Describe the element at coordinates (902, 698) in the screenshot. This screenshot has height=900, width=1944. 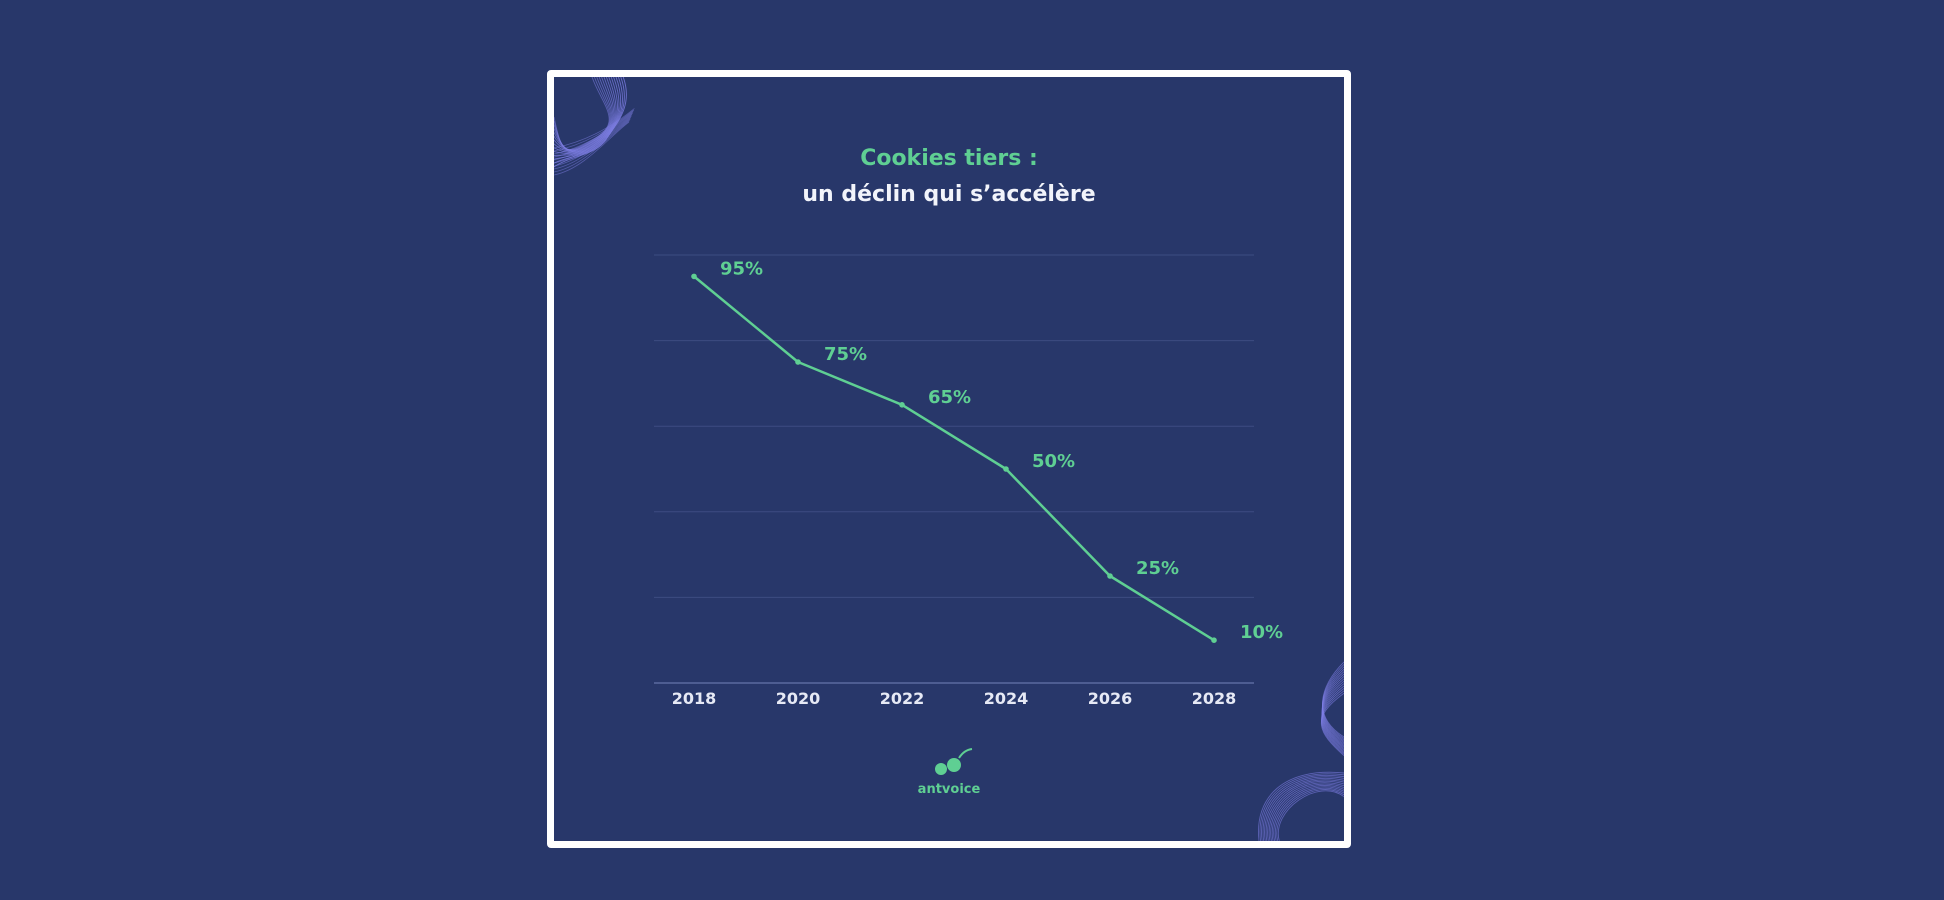
I see `x-tick-label: 2022` at that location.